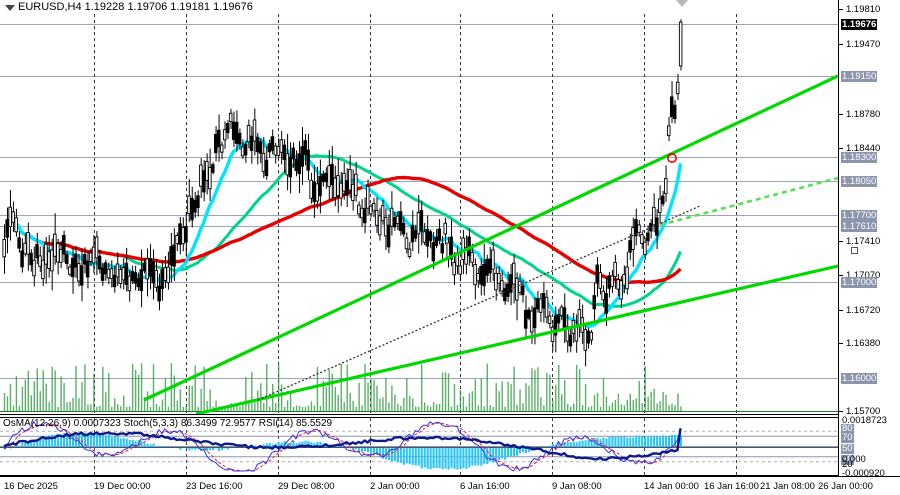  Describe the element at coordinates (863, 310) in the screenshot. I see `price-axis-label: 1.16720` at that location.